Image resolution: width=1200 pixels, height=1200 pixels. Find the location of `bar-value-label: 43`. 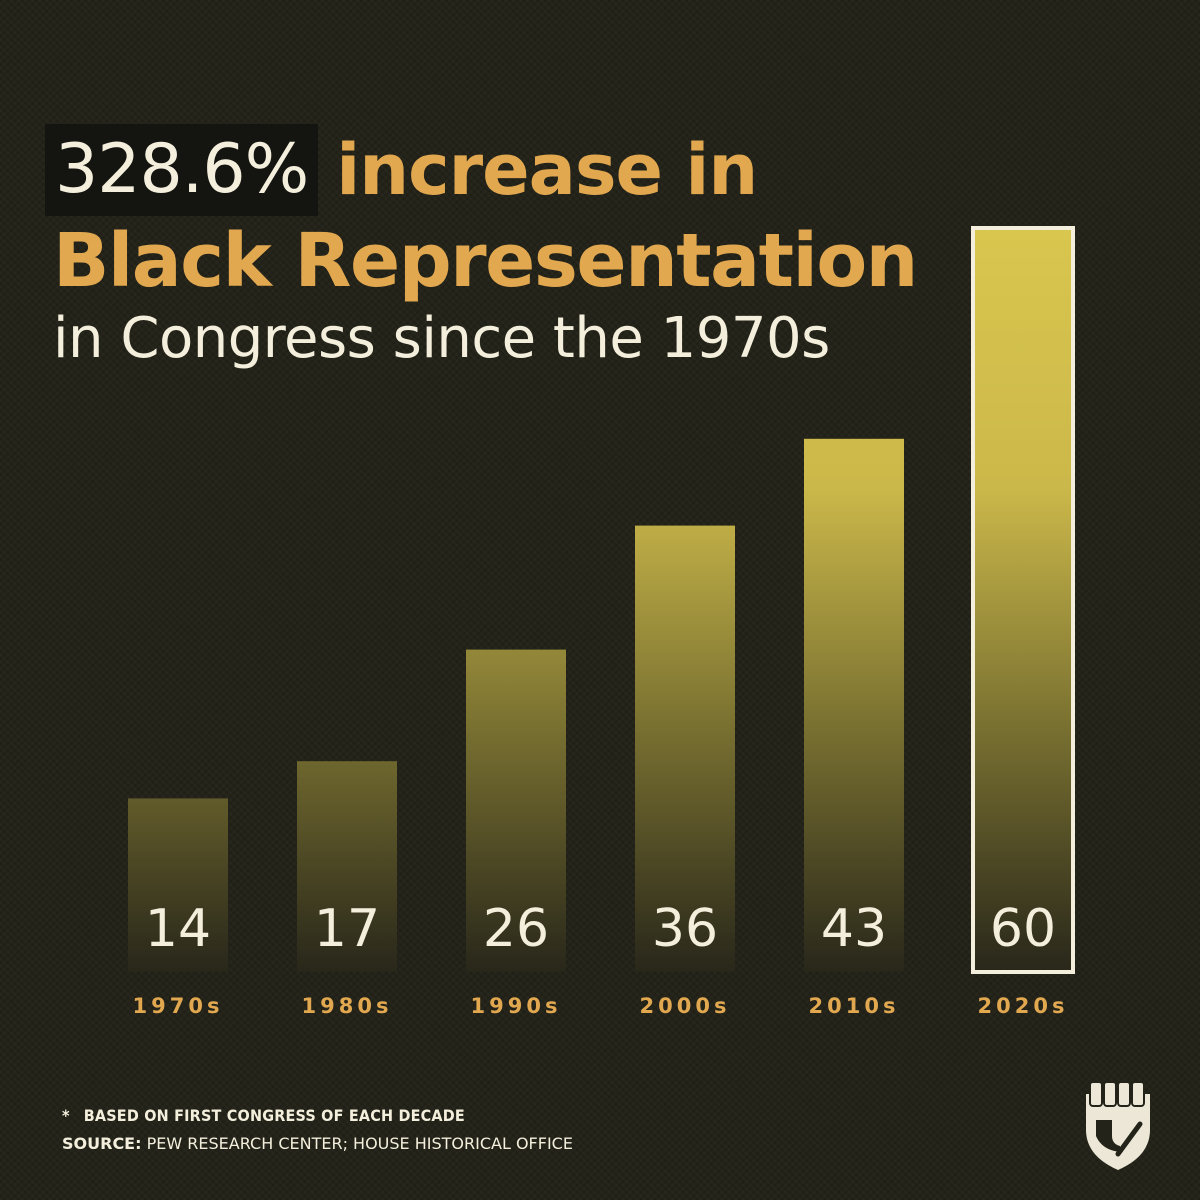

bar-value-label: 43 is located at coordinates (854, 929).